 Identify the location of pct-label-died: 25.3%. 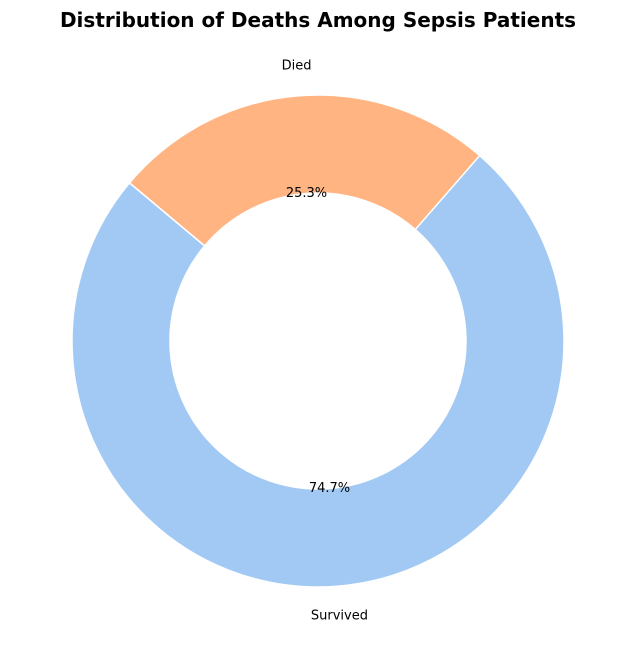
(306, 193).